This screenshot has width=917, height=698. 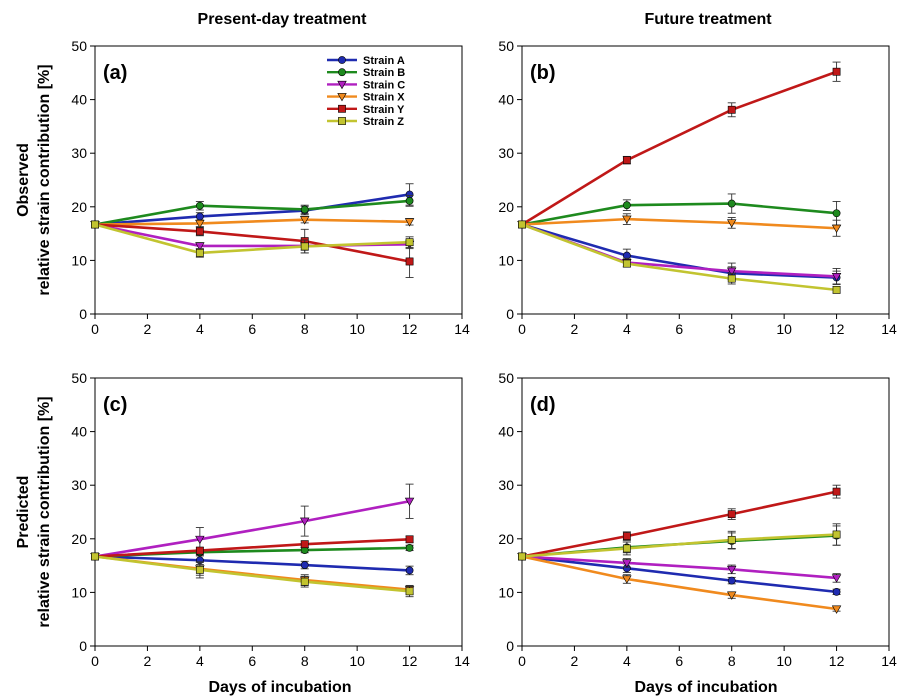 I want to click on x-tick-label: 14, so click(x=462, y=661).